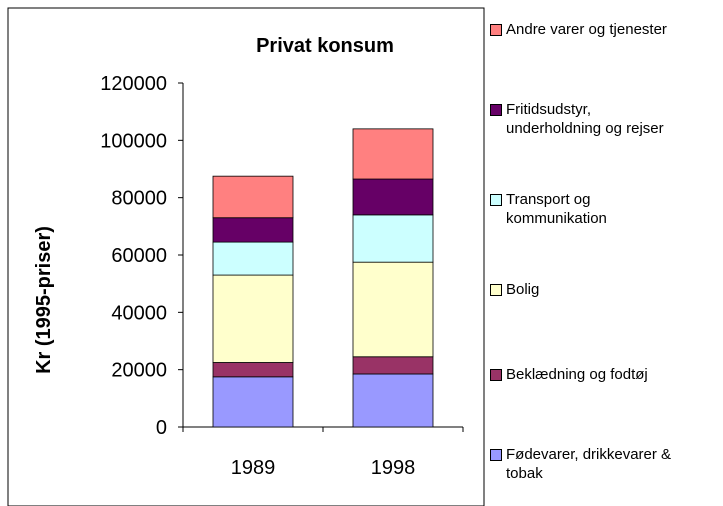 The width and height of the screenshot is (723, 506). Describe the element at coordinates (133, 141) in the screenshot. I see `y-tick-label: 100000` at that location.